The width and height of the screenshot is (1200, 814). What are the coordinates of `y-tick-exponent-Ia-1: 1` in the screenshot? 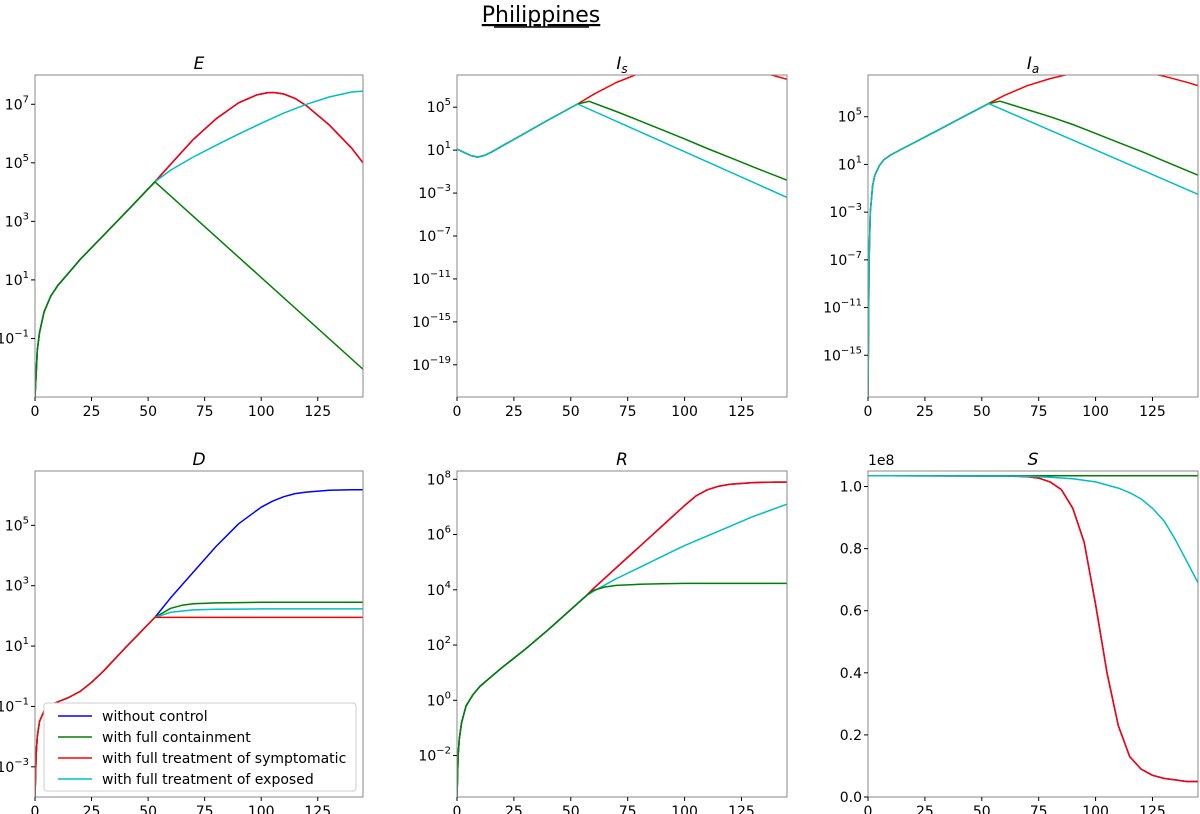 It's located at (859, 159).